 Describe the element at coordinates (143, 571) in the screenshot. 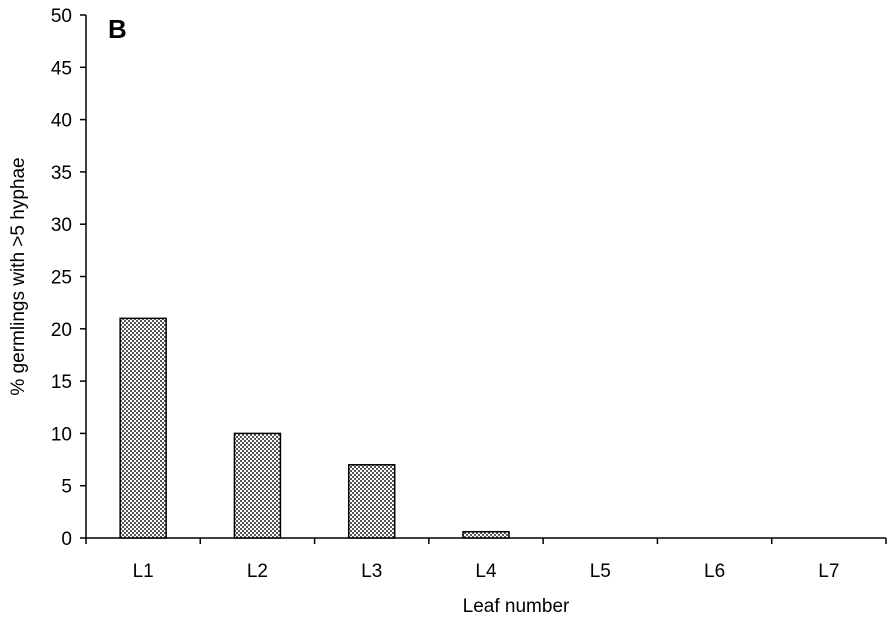

I see `x-tick-label: L1` at that location.